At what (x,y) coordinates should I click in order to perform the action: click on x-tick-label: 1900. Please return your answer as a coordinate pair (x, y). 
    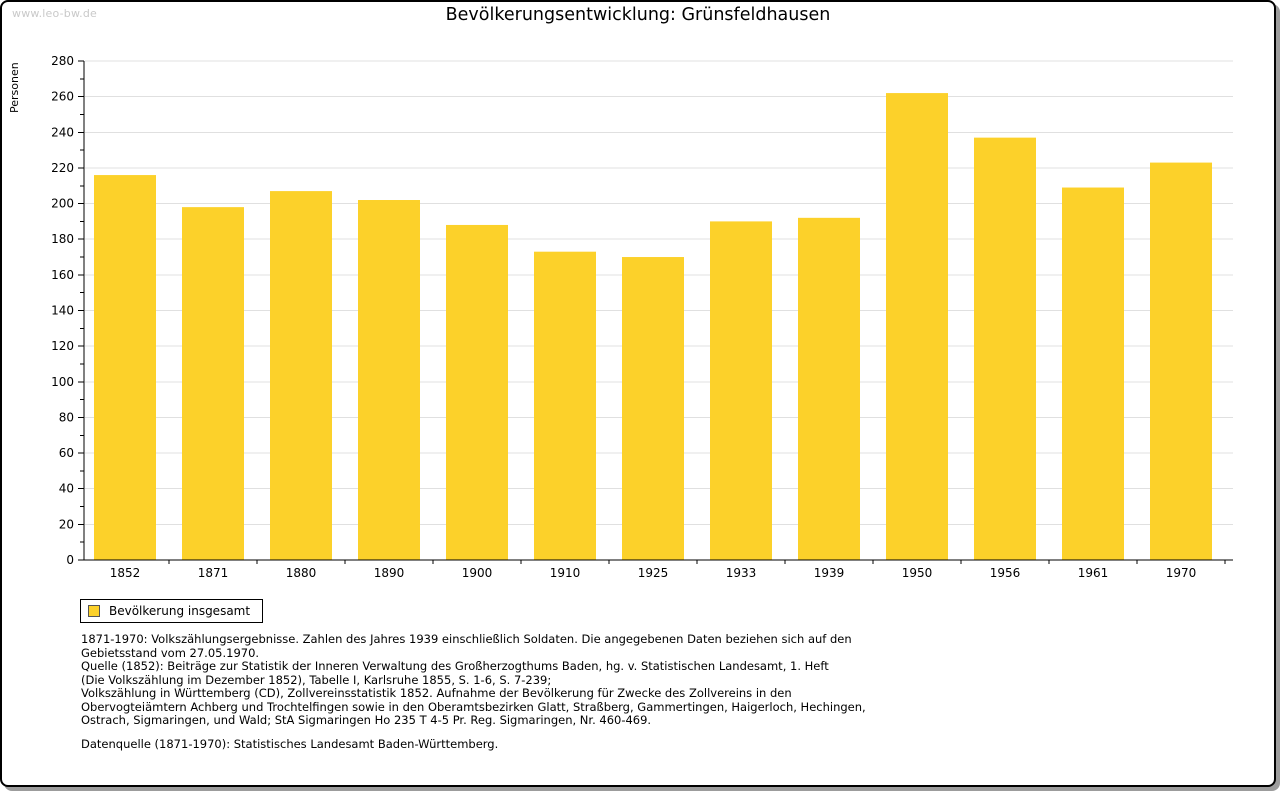
    Looking at the image, I should click on (477, 573).